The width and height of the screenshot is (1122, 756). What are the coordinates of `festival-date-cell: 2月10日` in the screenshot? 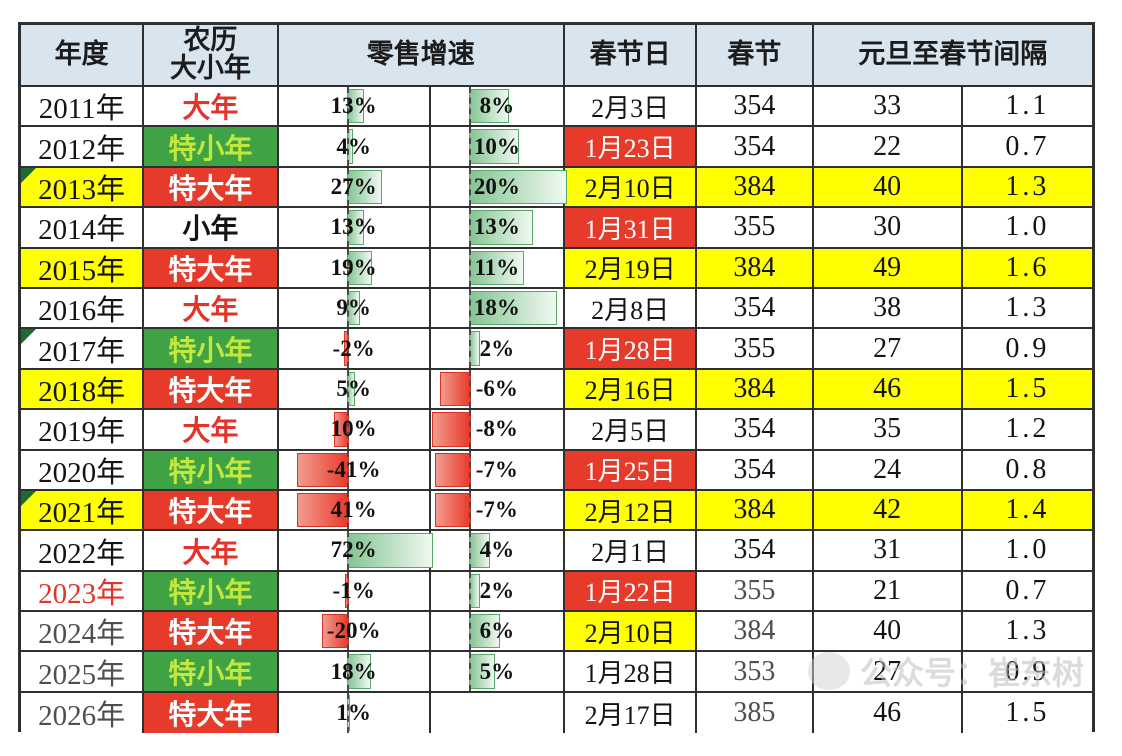 It's located at (631, 631).